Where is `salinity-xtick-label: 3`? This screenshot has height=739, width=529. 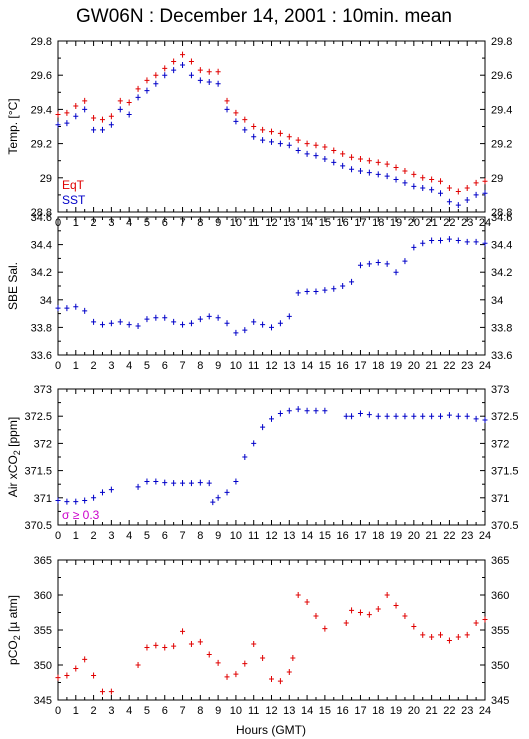 salinity-xtick-label: 3 is located at coordinates (111, 366).